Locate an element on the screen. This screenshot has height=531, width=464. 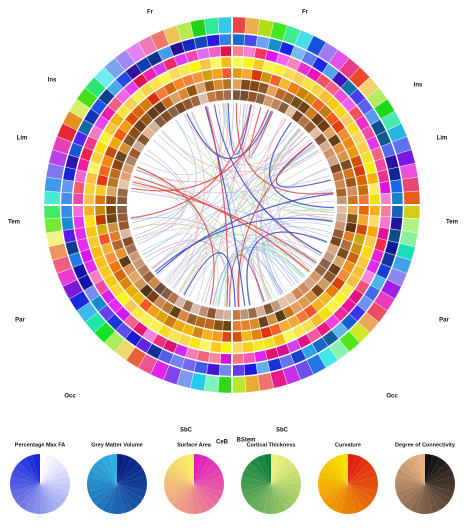
lobe-label: Fr is located at coordinates (150, 13).